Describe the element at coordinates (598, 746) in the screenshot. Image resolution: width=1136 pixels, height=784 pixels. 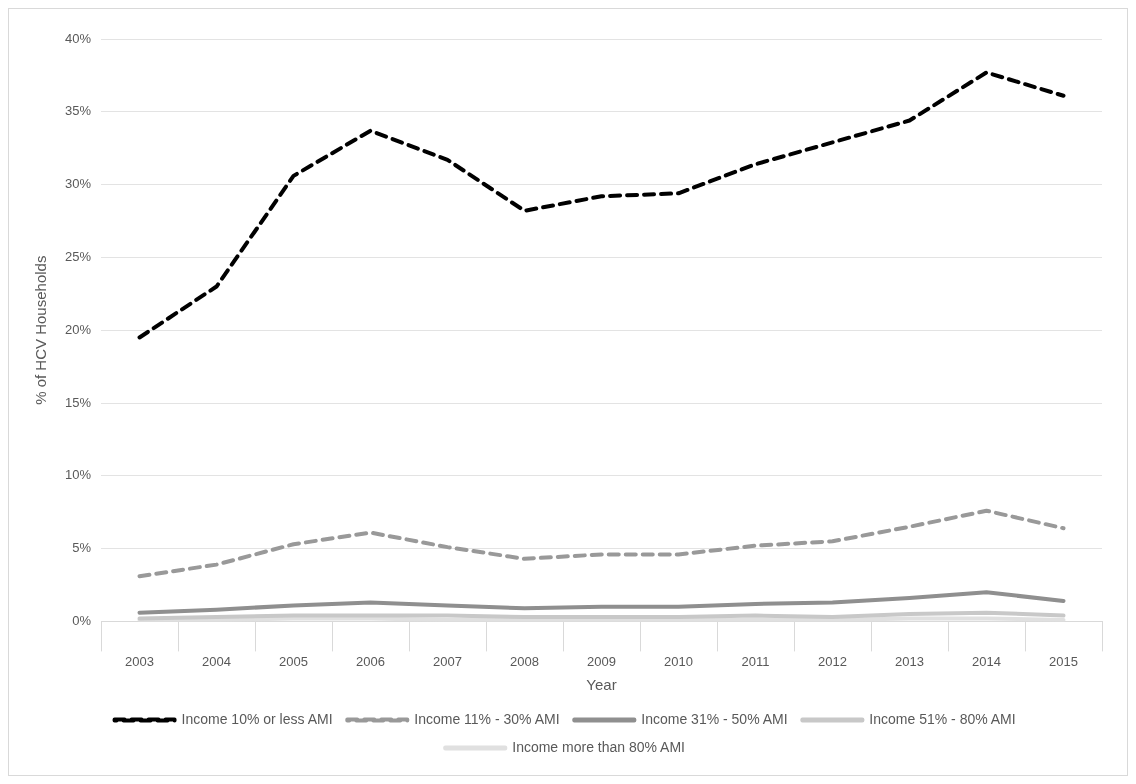
I see `legend-label: Income more than 80% AMI` at that location.